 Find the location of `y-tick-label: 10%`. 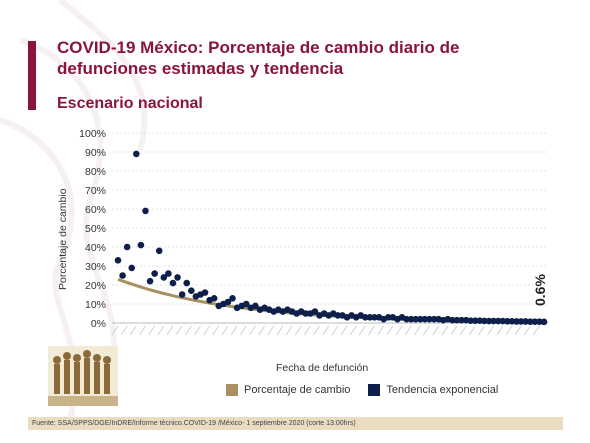

y-tick-label: 10% is located at coordinates (95, 305).